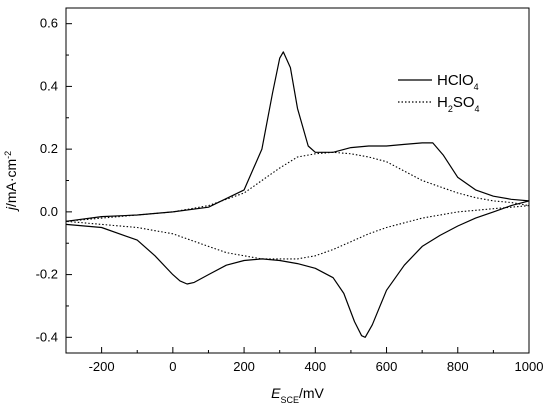  I want to click on x-tick-label: 800, so click(458, 366).